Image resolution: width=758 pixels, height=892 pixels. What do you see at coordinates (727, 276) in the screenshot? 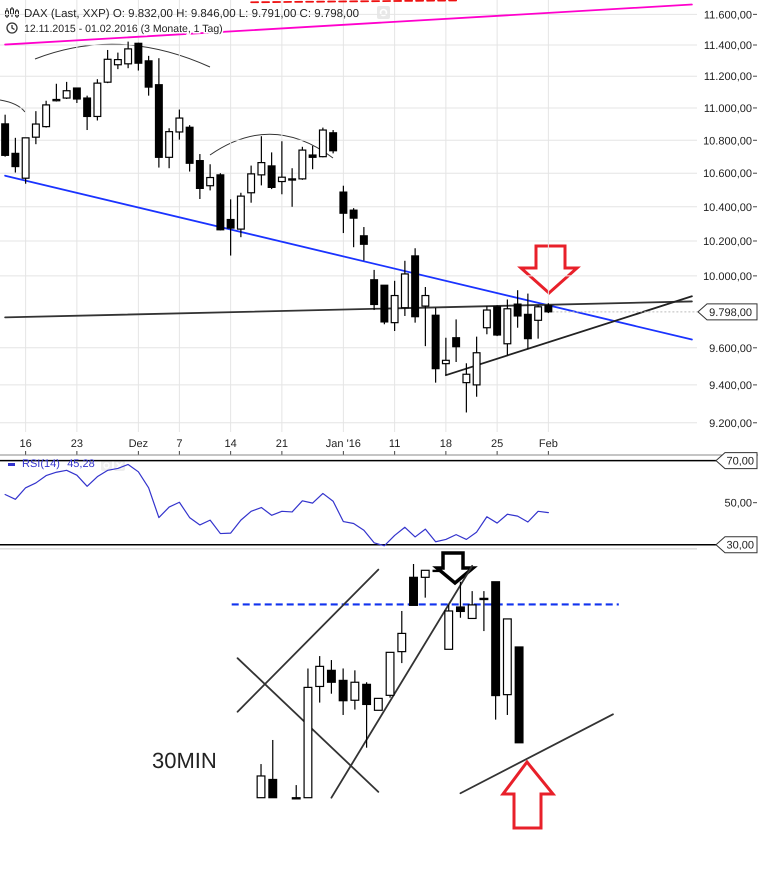
I see `y-tick-label: 10.000,00` at bounding box center [727, 276].